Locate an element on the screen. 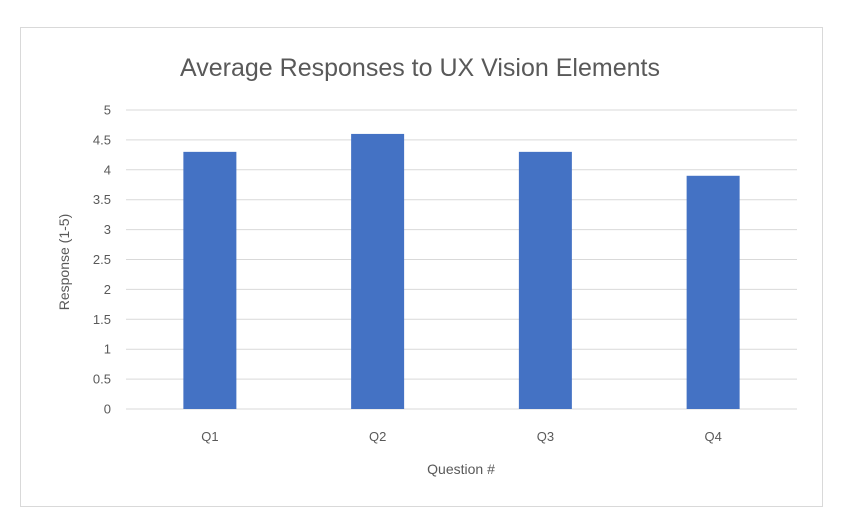 Image resolution: width=846 pixels, height=523 pixels. y-tick-label: 2.5 is located at coordinates (102, 259).